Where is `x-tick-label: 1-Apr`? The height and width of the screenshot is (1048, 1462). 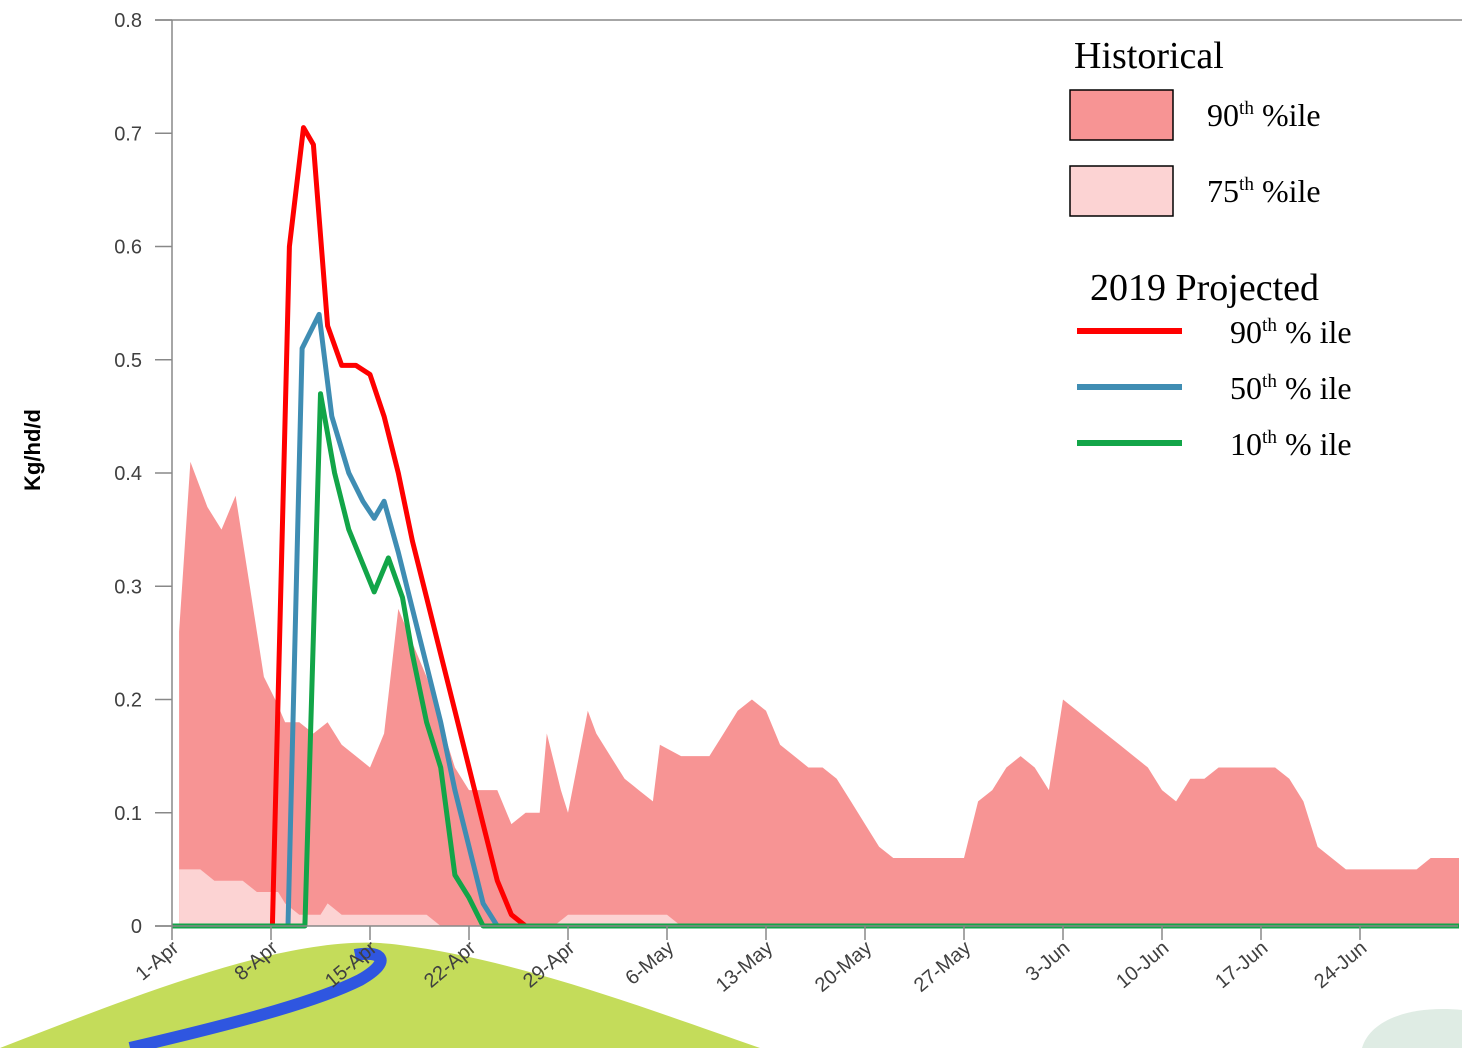 x-tick-label: 1-Apr is located at coordinates (158, 961).